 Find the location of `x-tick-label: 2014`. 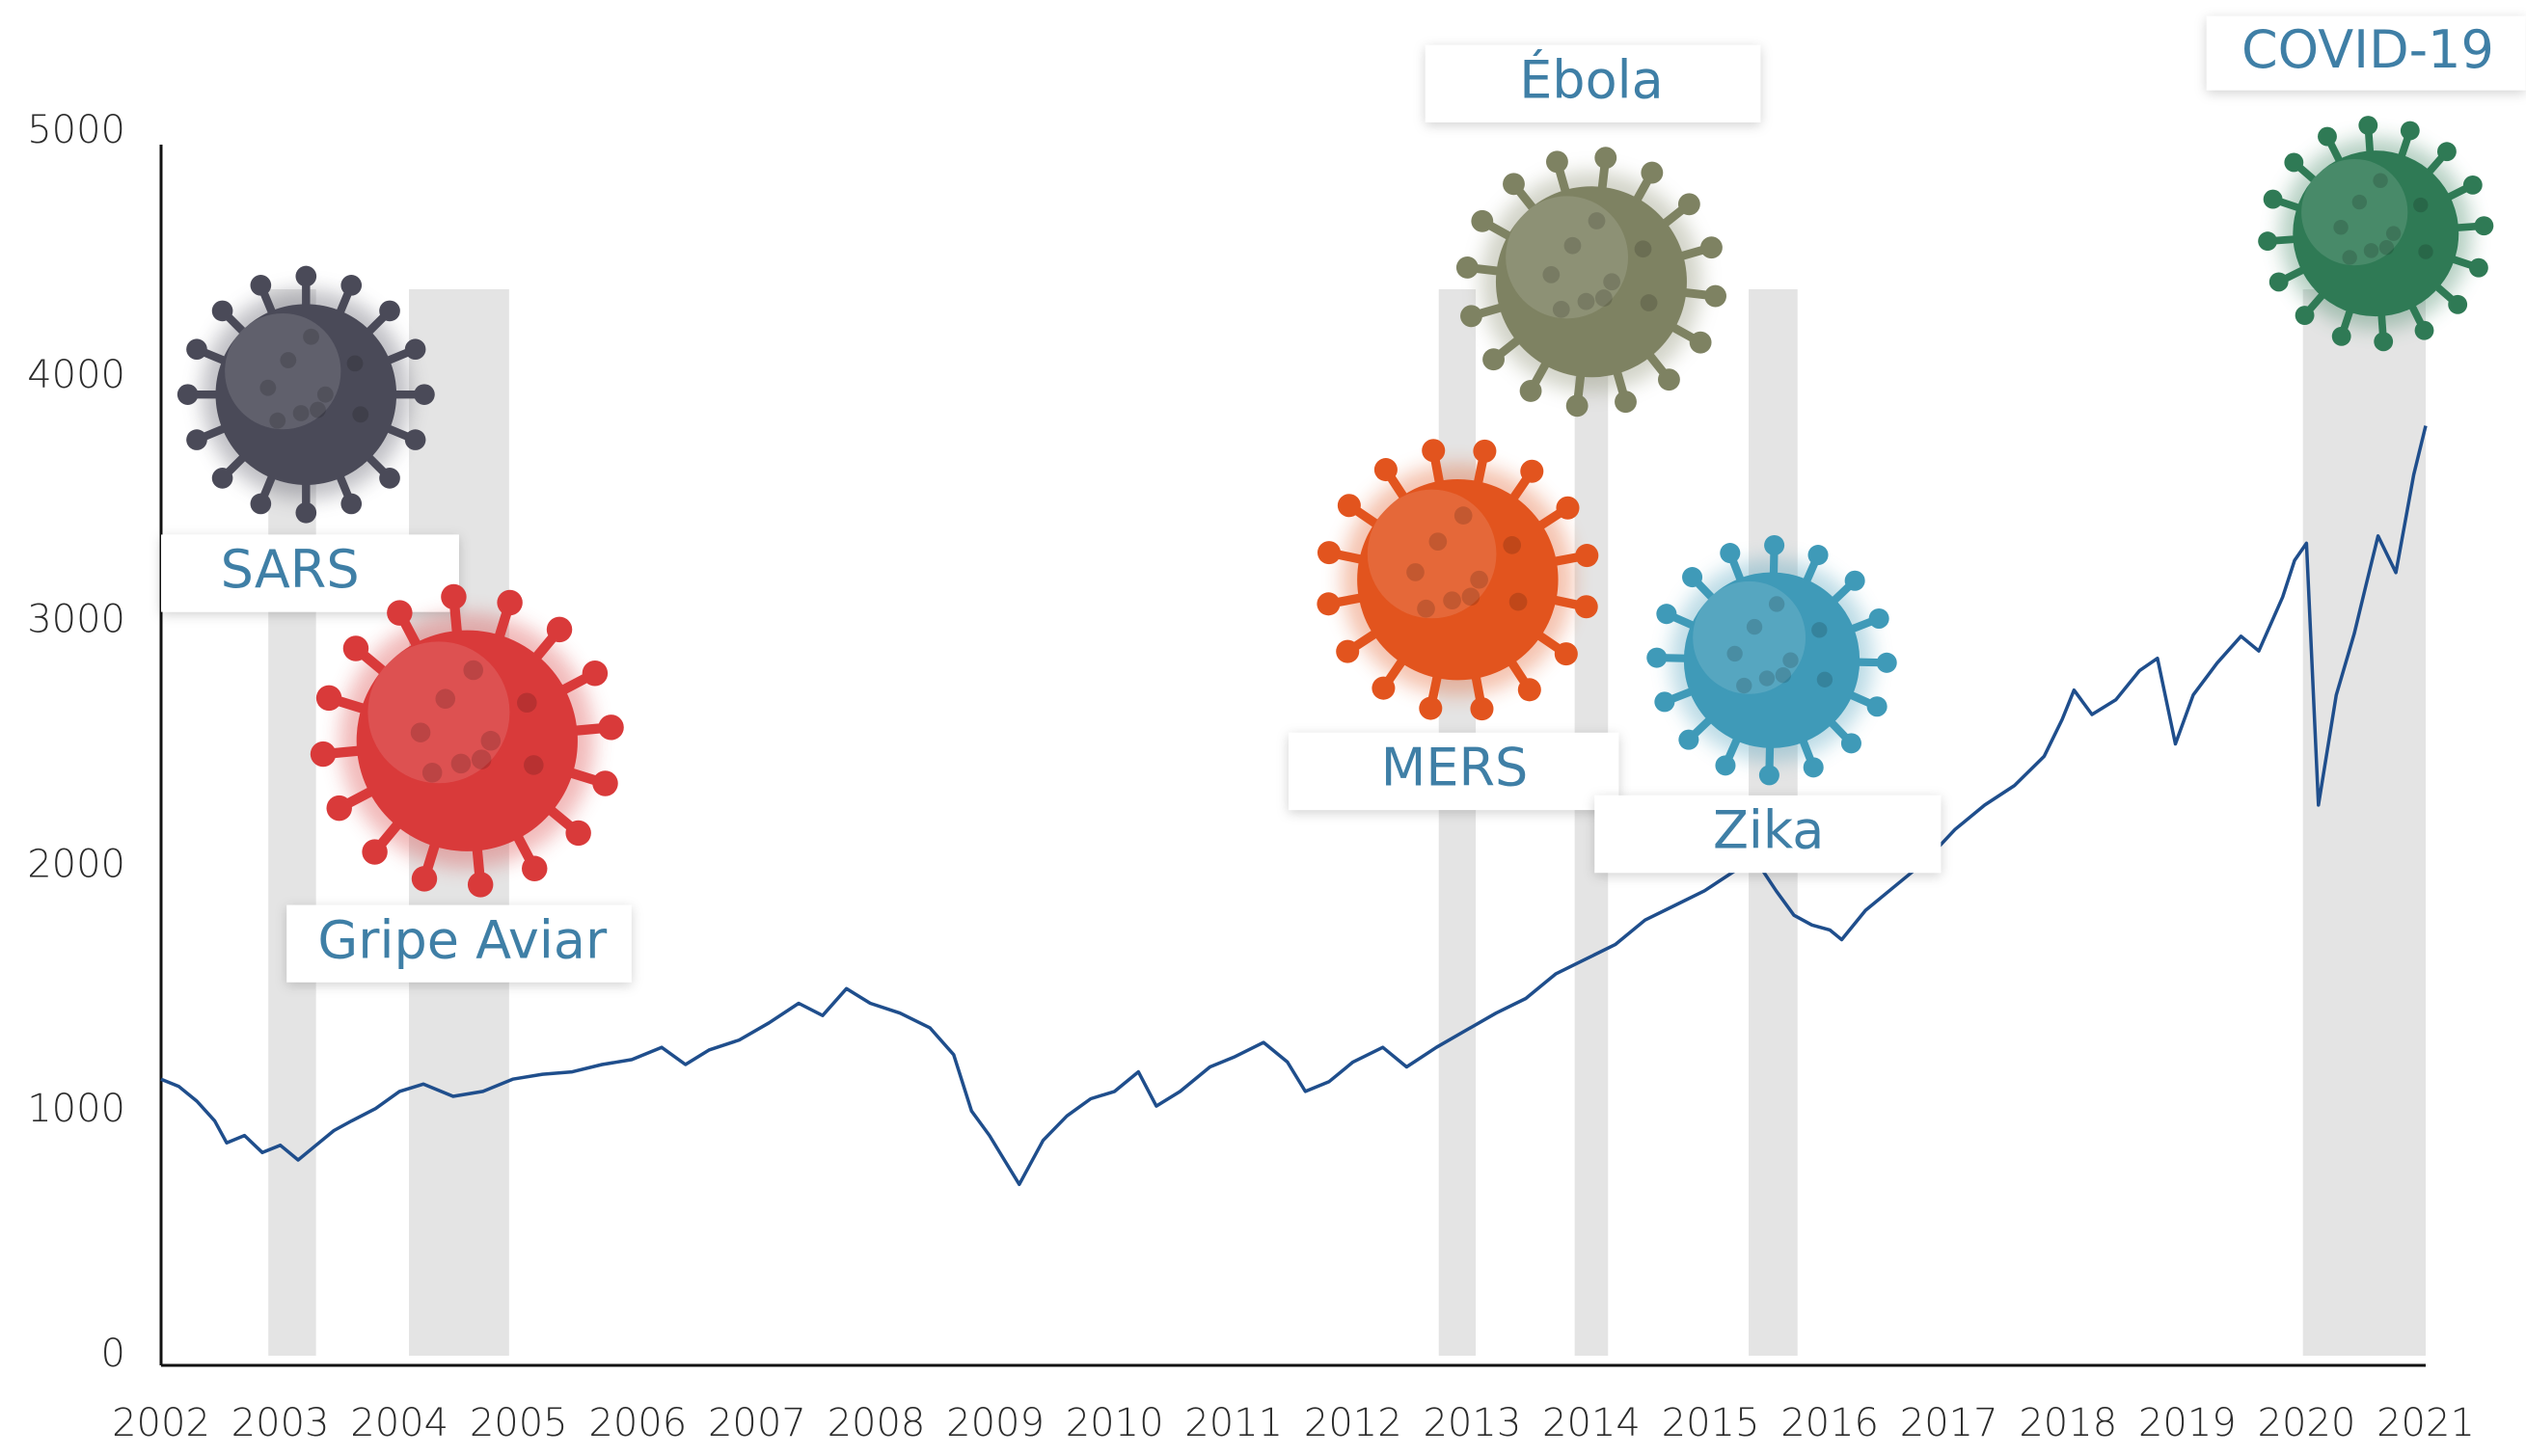

x-tick-label: 2014 is located at coordinates (1591, 1423).